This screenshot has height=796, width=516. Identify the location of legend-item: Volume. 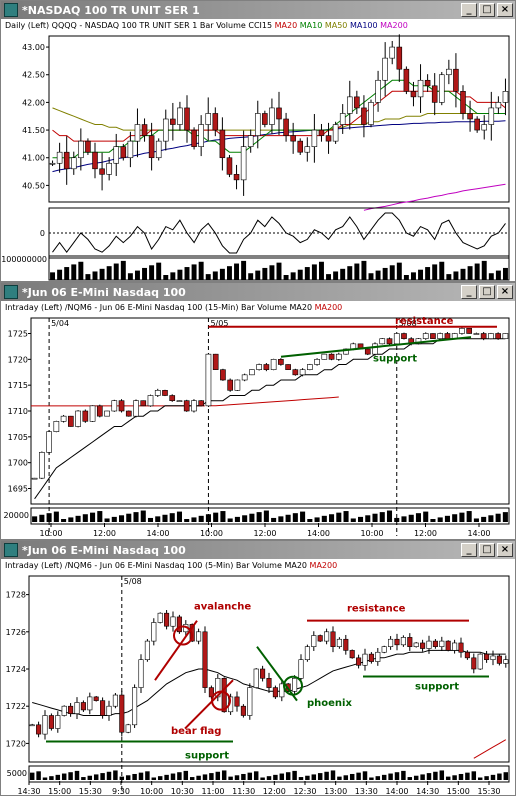
(273, 307).